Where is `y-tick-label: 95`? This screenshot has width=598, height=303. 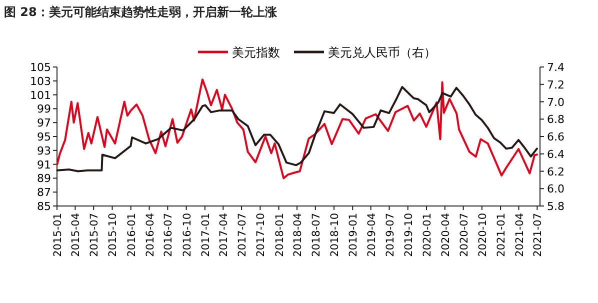
y-tick-label: 95 is located at coordinates (44, 137).